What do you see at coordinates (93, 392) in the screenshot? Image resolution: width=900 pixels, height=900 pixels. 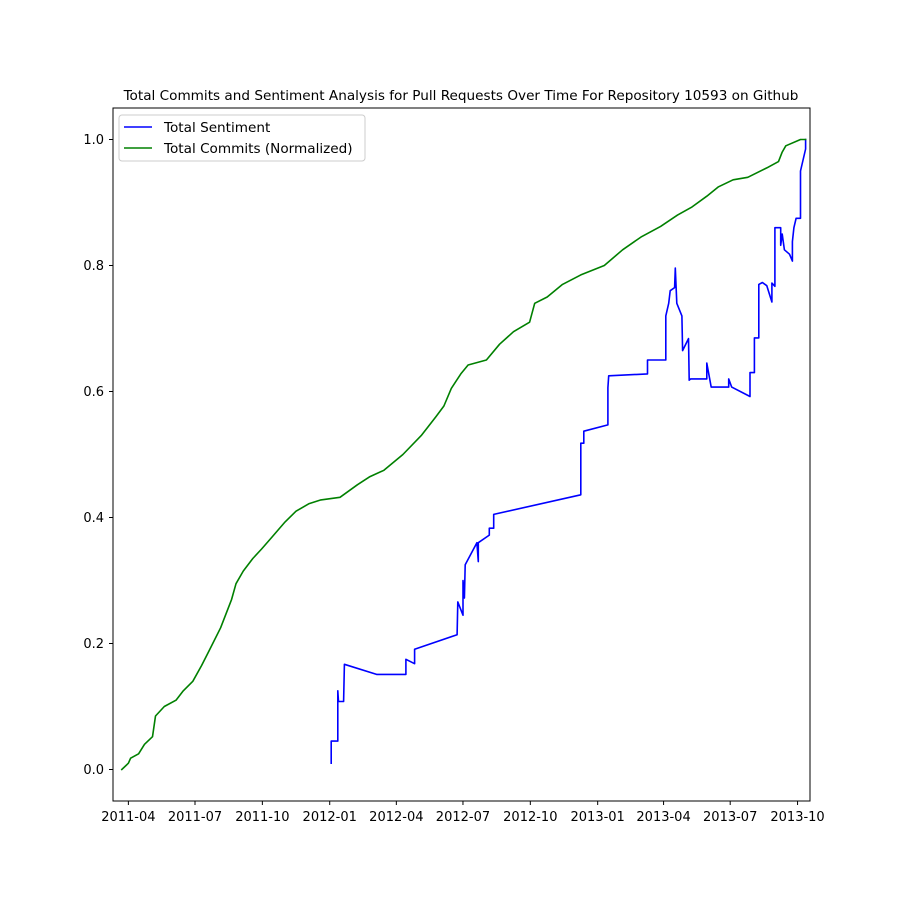 I see `y-tick-label: 0.6` at bounding box center [93, 392].